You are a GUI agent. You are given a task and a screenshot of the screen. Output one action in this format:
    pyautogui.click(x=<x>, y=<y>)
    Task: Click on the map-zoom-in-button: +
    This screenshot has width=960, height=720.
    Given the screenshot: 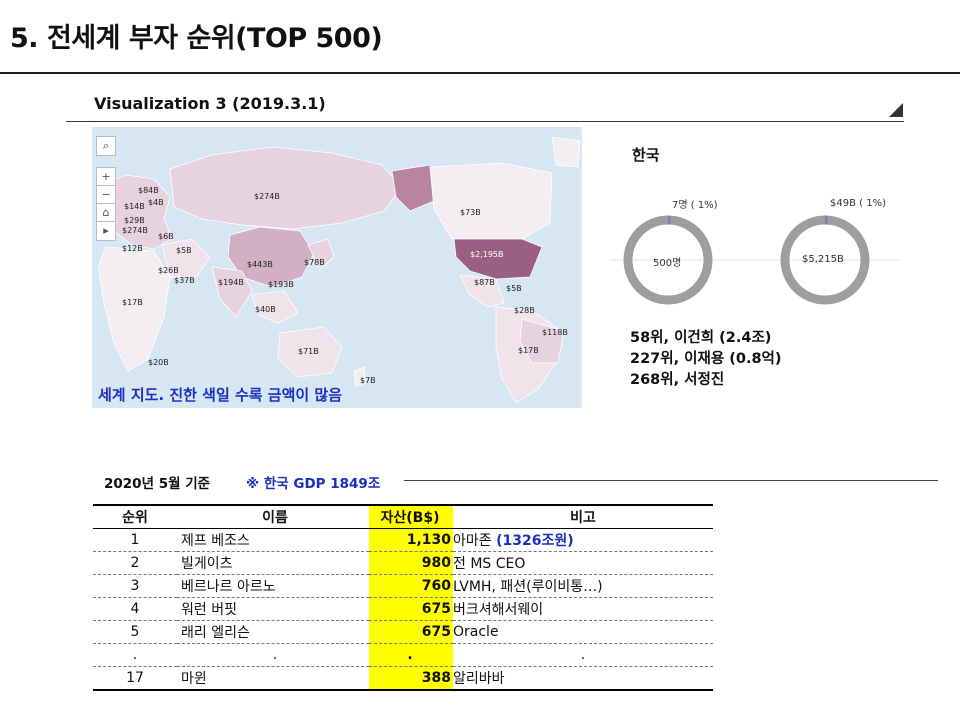 What is the action you would take?
    pyautogui.click(x=106, y=177)
    